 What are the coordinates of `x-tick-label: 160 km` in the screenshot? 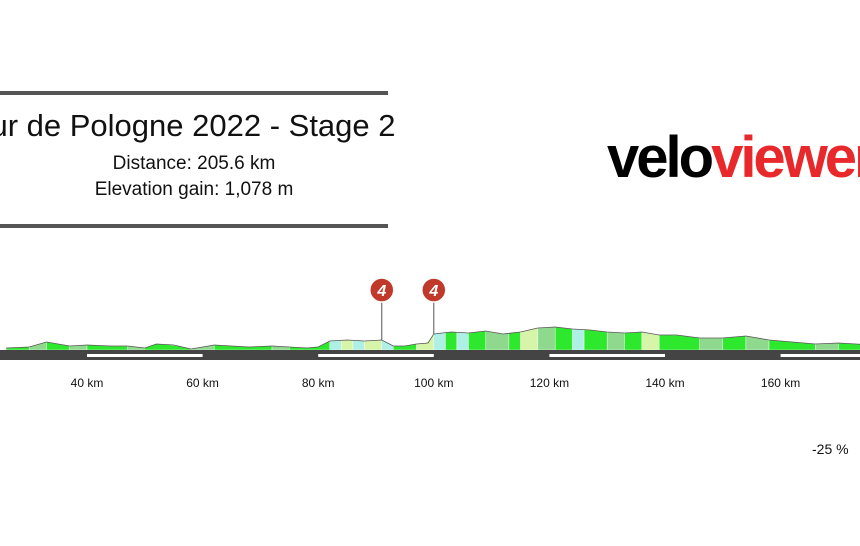 It's located at (780, 383).